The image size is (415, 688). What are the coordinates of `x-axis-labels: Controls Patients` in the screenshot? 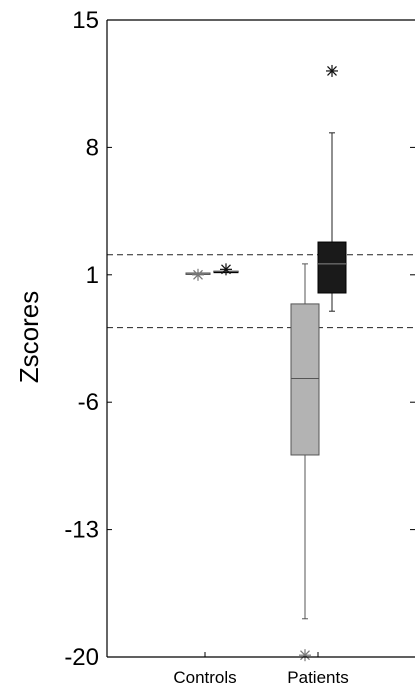 It's located at (261, 669).